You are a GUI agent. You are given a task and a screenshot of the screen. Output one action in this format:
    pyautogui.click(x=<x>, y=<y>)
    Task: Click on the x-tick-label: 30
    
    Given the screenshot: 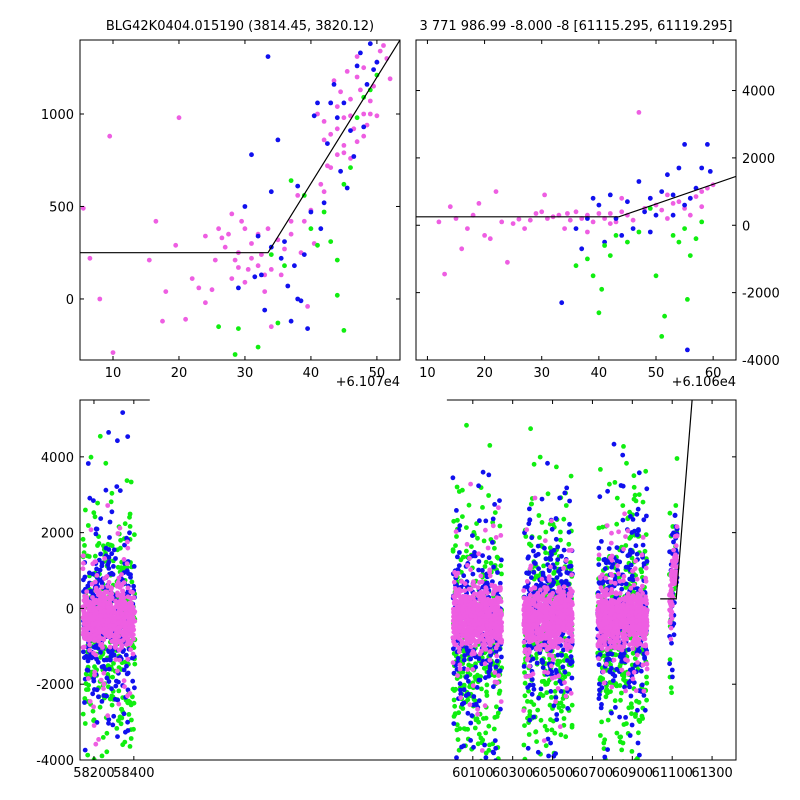 What is the action you would take?
    pyautogui.click(x=245, y=373)
    